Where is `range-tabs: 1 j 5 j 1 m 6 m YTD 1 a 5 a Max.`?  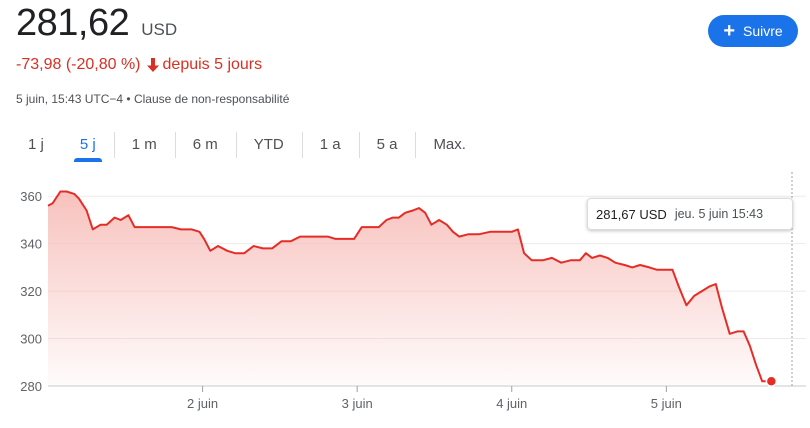 range-tabs: 1 j 5 j 1 m 6 m YTD 1 a 5 a Max. is located at coordinates (247, 145).